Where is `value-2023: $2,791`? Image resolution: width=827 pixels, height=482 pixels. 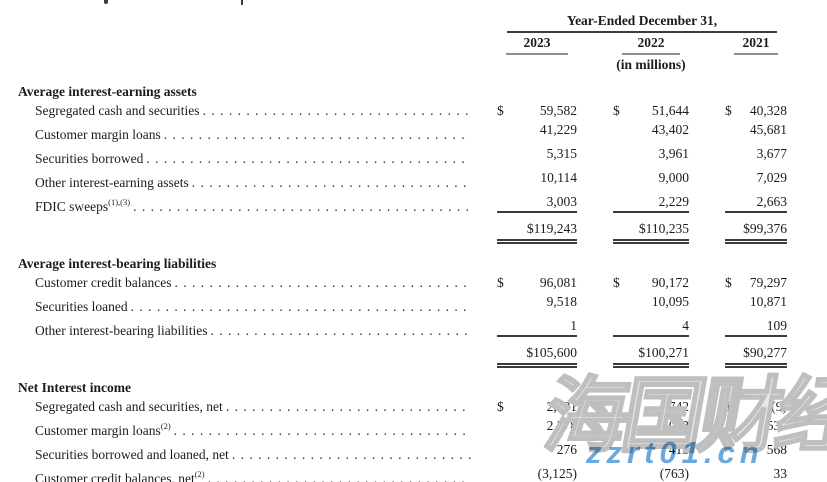 value-2023: $2,791 is located at coordinates (537, 406).